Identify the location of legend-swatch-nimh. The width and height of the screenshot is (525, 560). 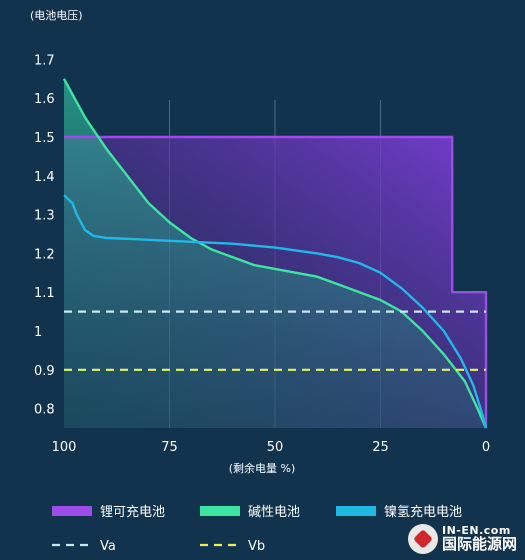
(356, 511).